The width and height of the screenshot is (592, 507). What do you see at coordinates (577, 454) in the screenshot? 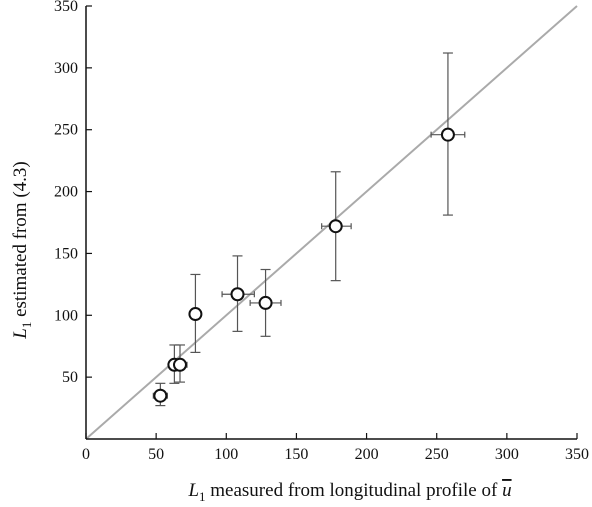
I see `x-tick-label: 350` at bounding box center [577, 454].